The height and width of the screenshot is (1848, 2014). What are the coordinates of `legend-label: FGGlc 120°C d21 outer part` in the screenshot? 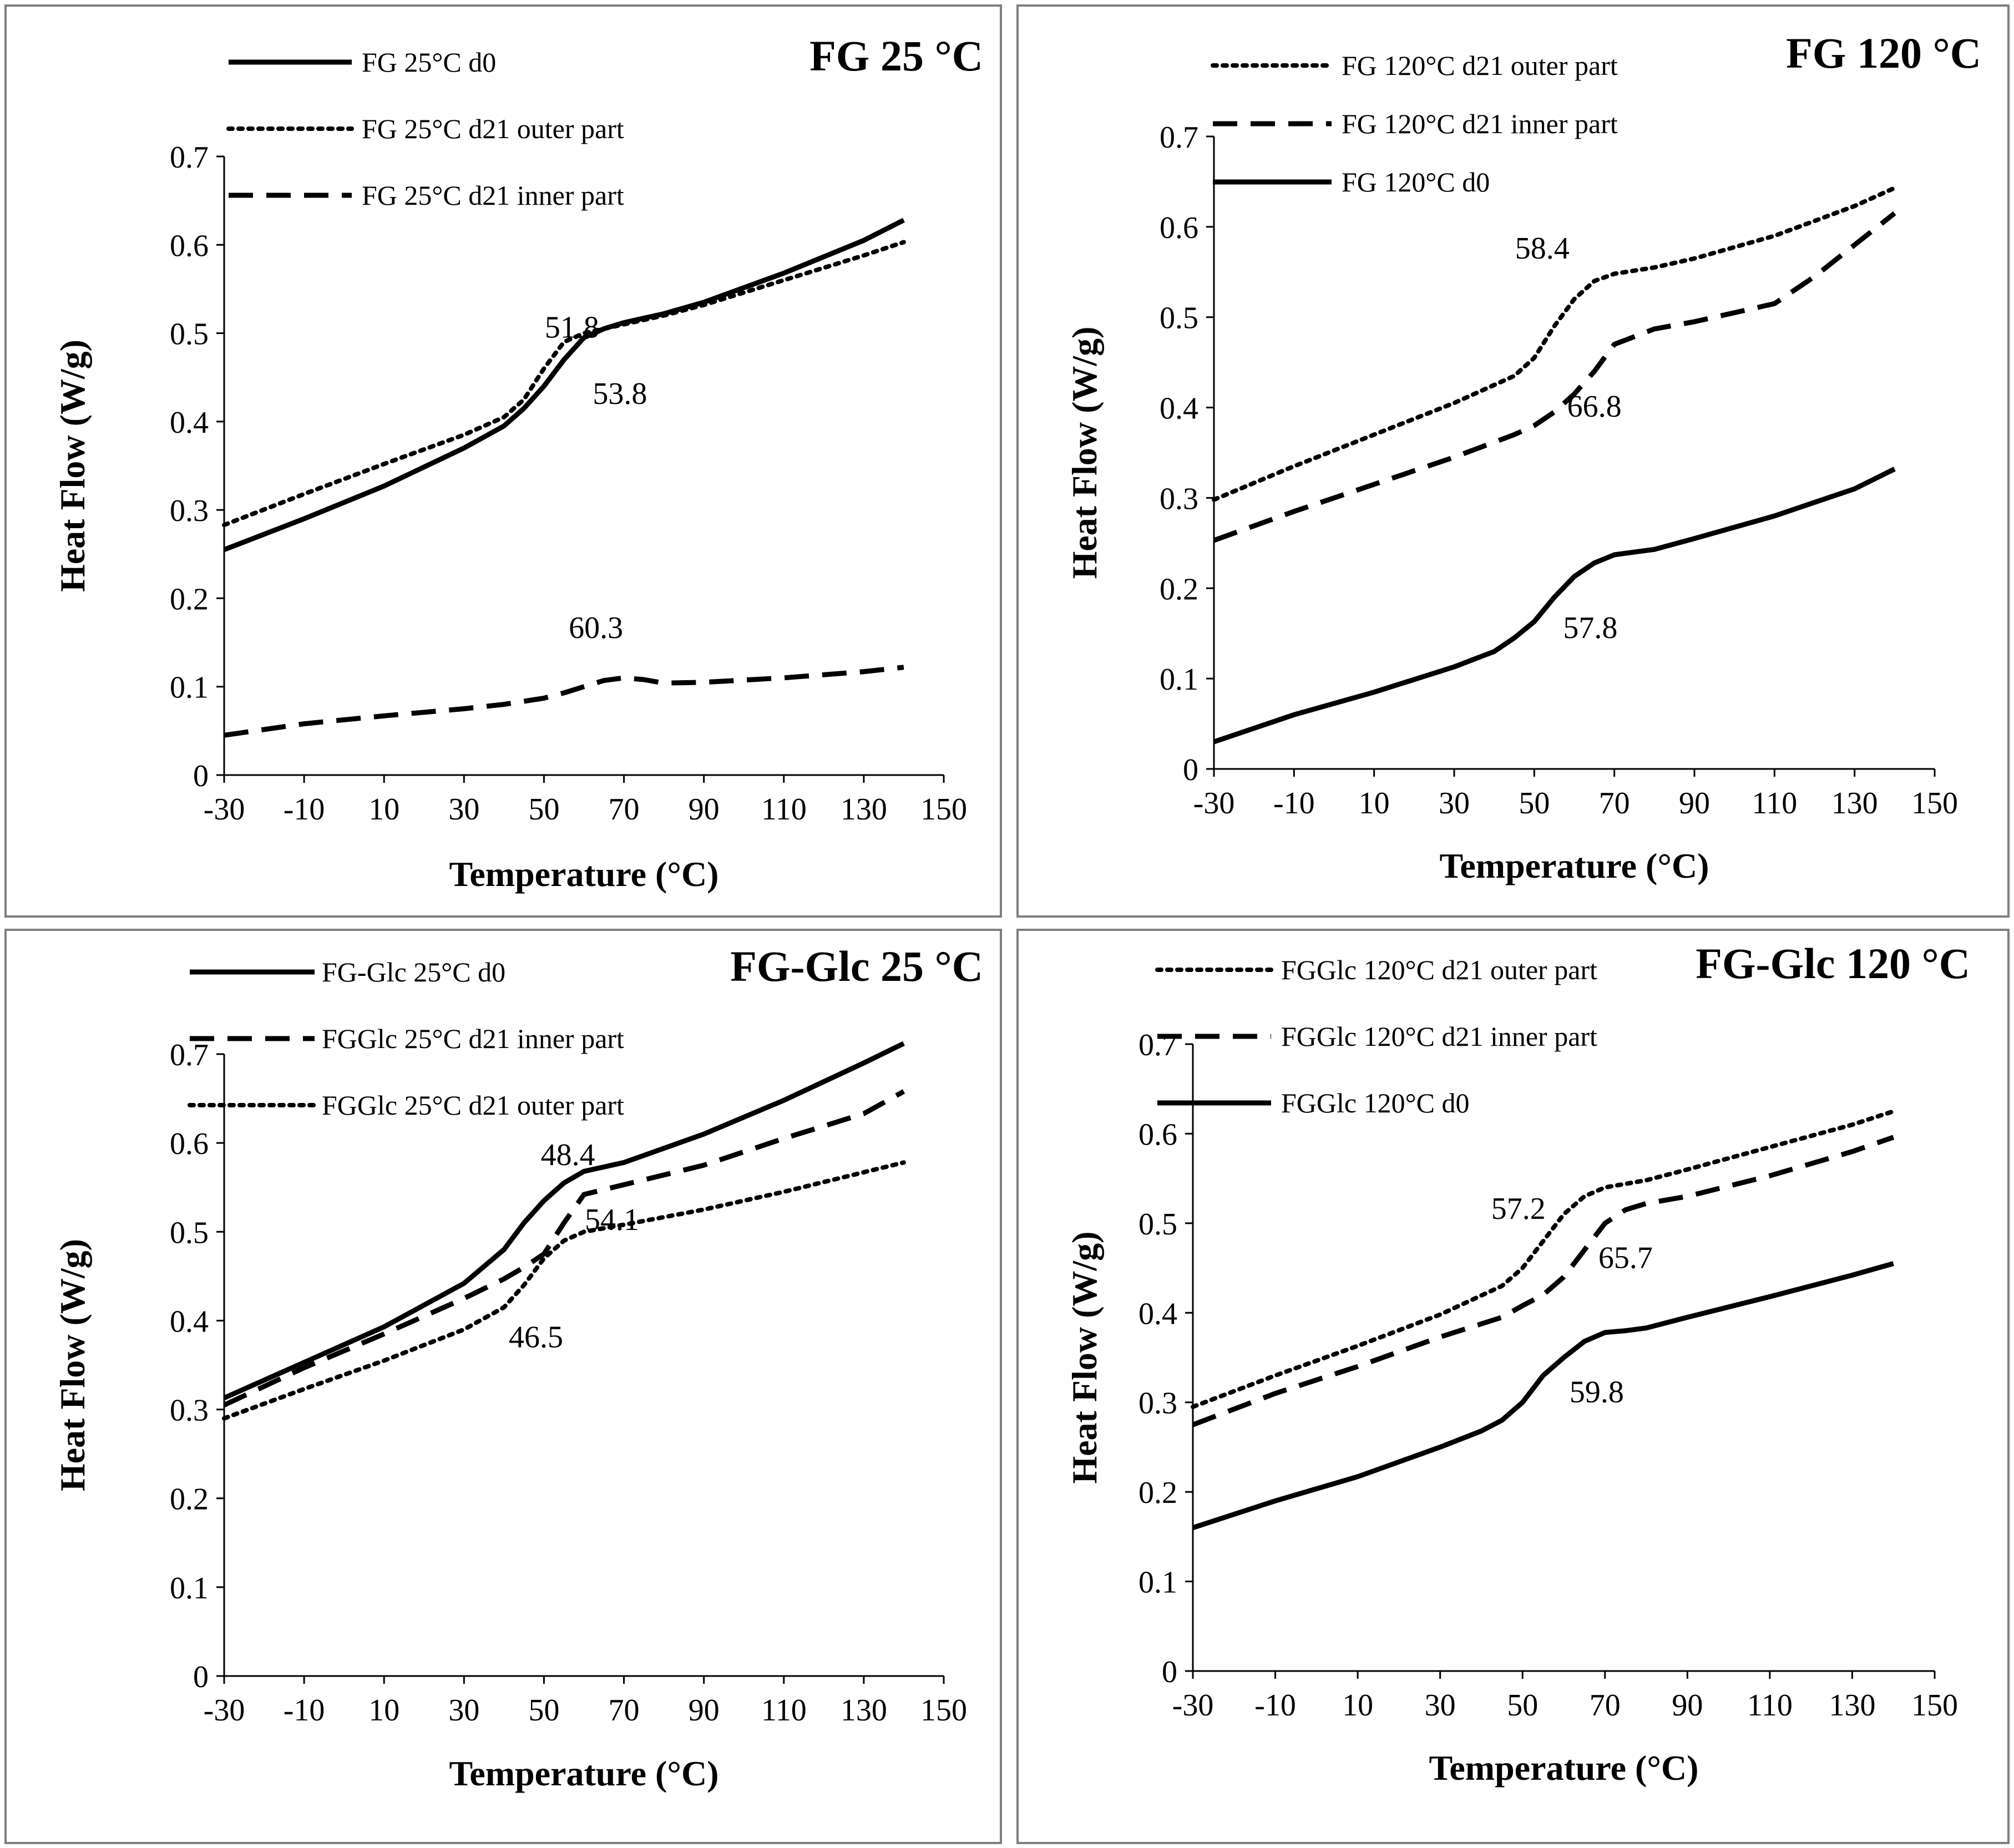 It's located at (1439, 969).